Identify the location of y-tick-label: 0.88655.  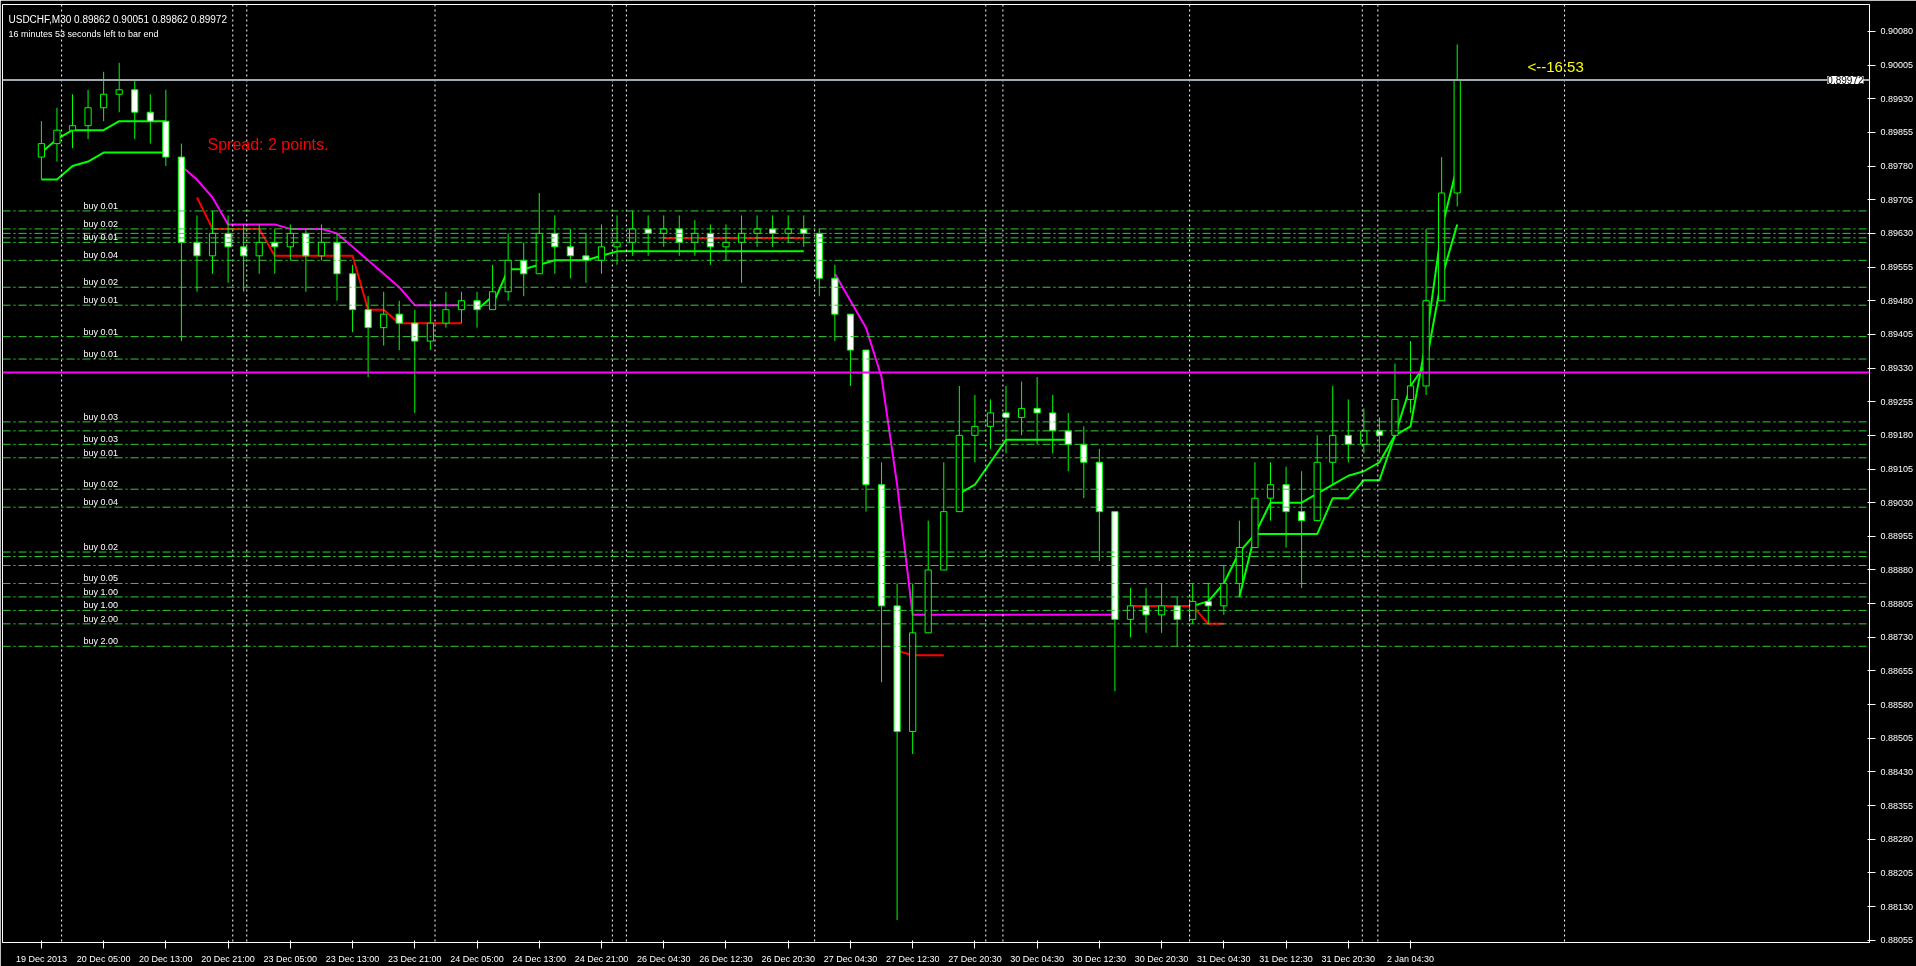
(1897, 670).